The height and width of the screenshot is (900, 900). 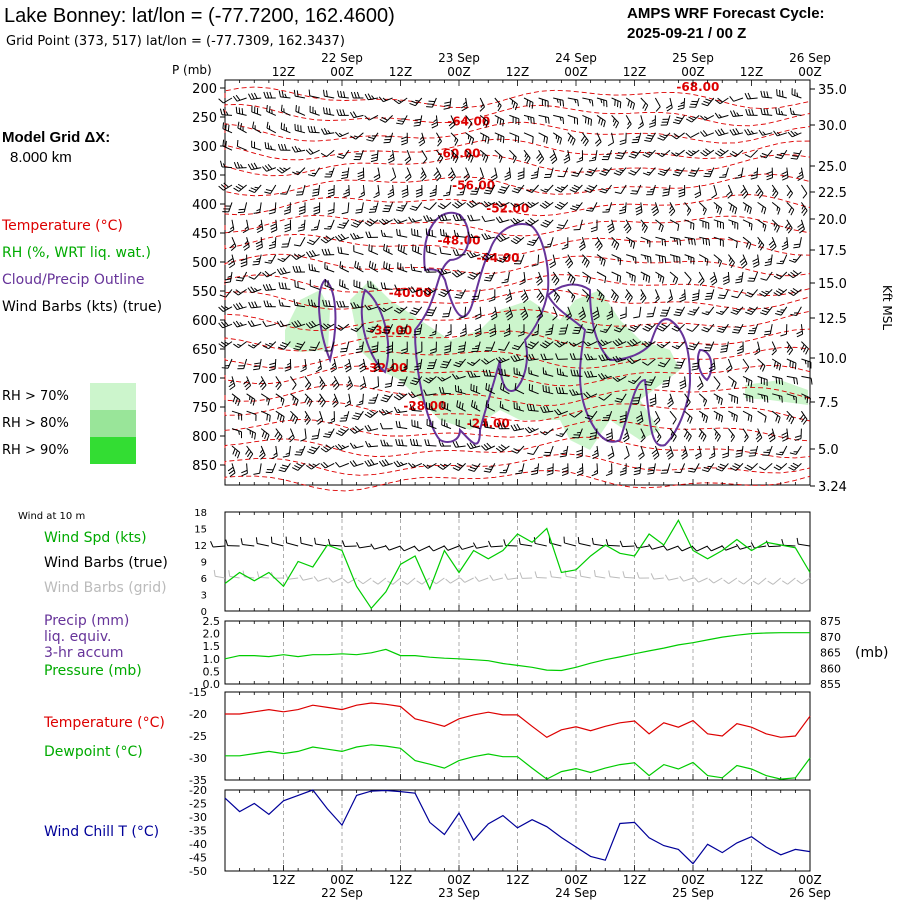 I want to click on precip-accum-label: 3-hr accum, so click(x=84, y=653).